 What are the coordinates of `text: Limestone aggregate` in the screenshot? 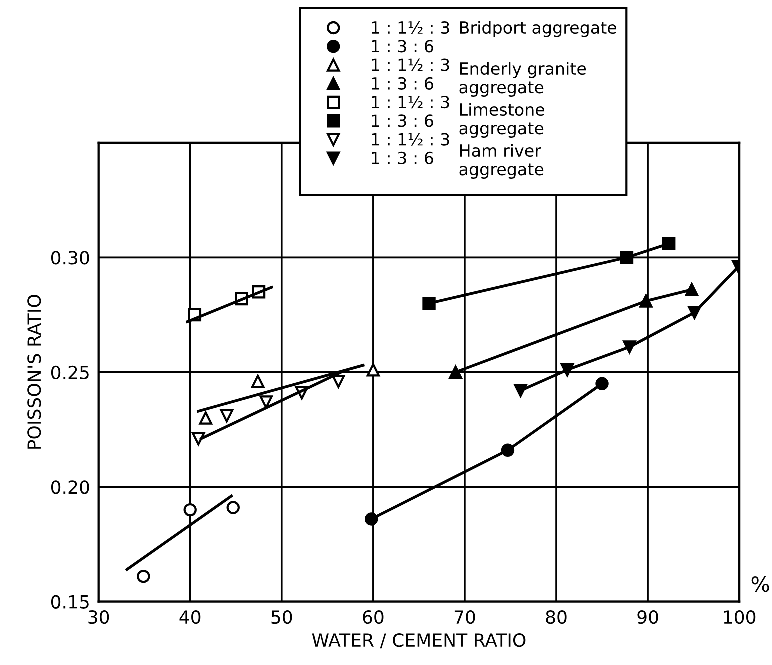 It's located at (502, 120).